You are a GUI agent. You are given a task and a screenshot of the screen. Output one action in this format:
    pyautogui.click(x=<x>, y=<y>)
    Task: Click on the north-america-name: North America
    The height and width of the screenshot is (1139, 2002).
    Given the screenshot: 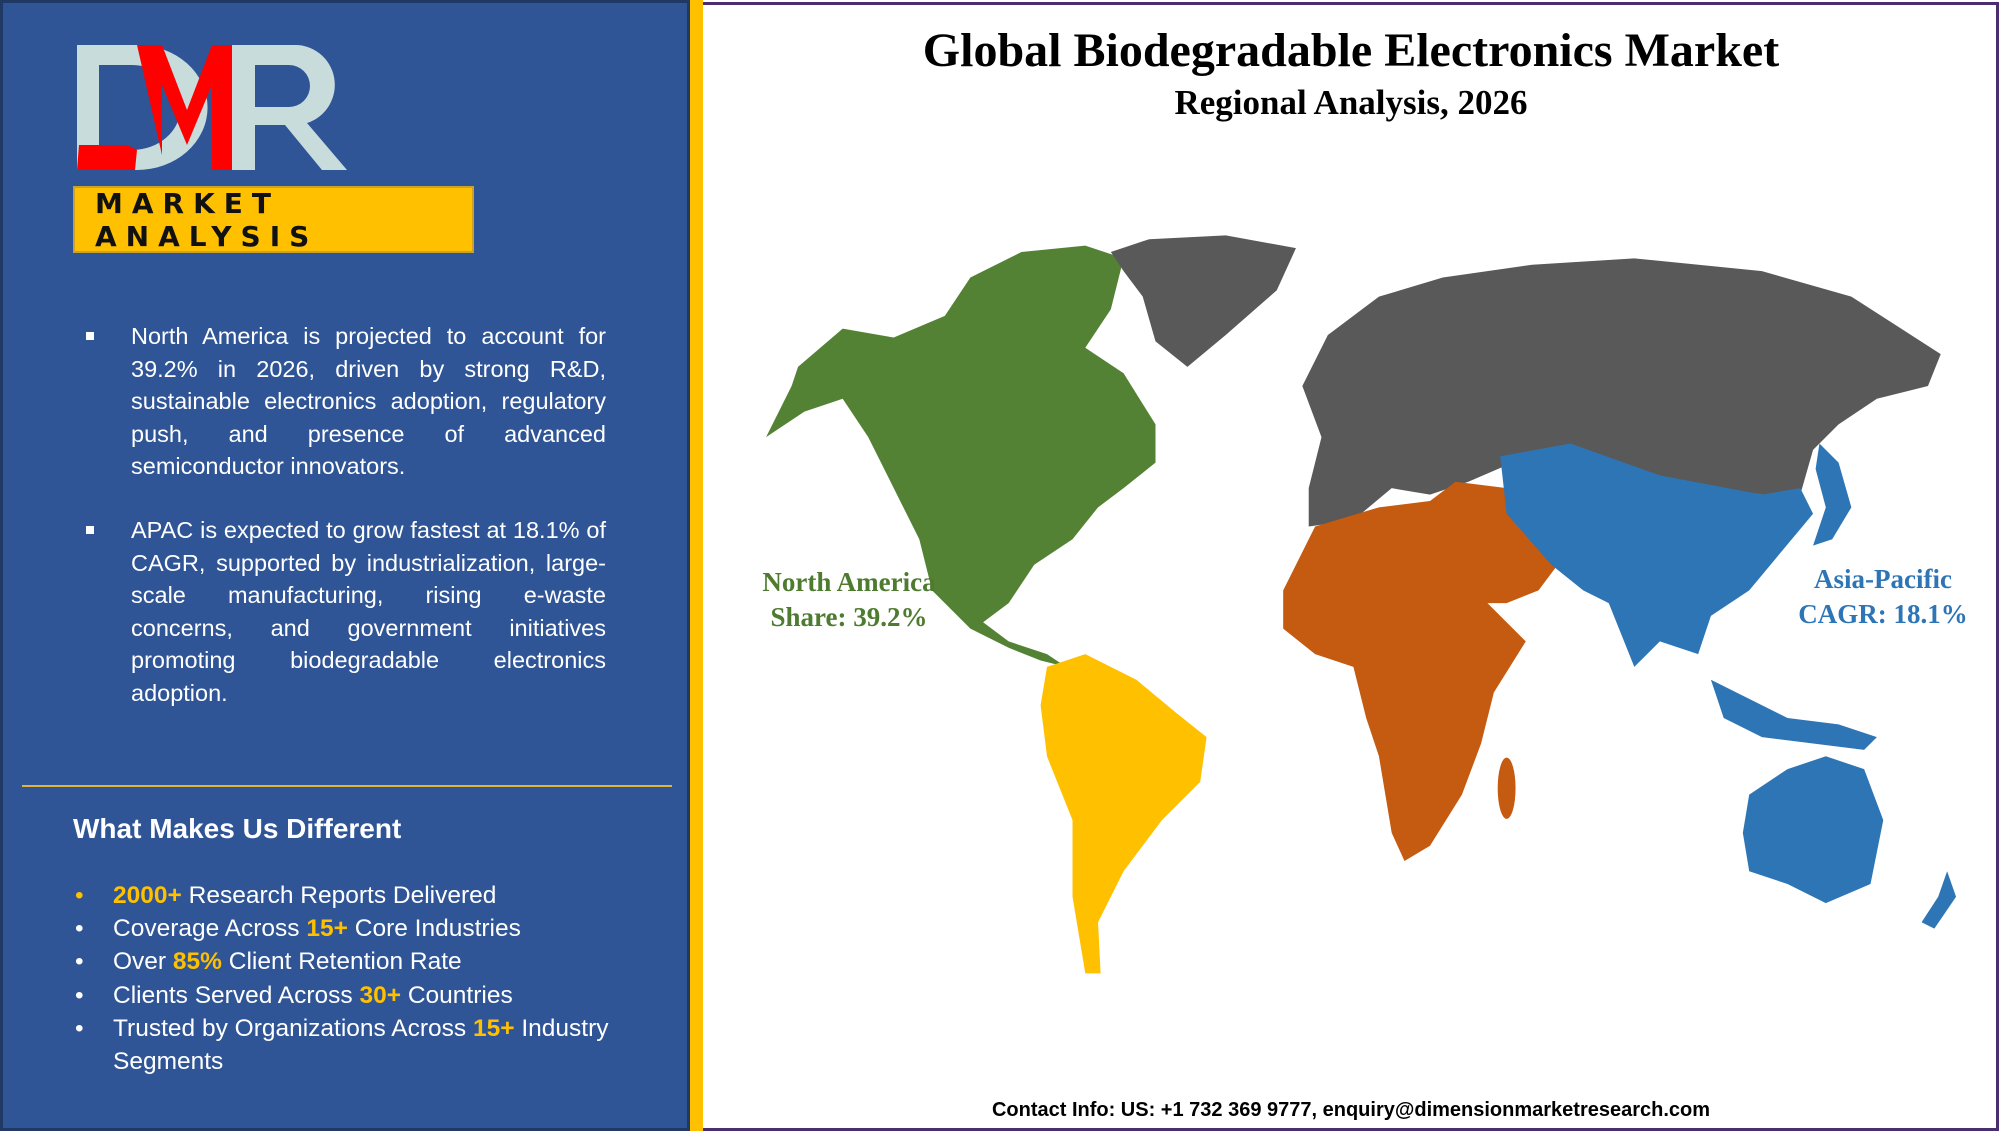 What is the action you would take?
    pyautogui.click(x=849, y=582)
    